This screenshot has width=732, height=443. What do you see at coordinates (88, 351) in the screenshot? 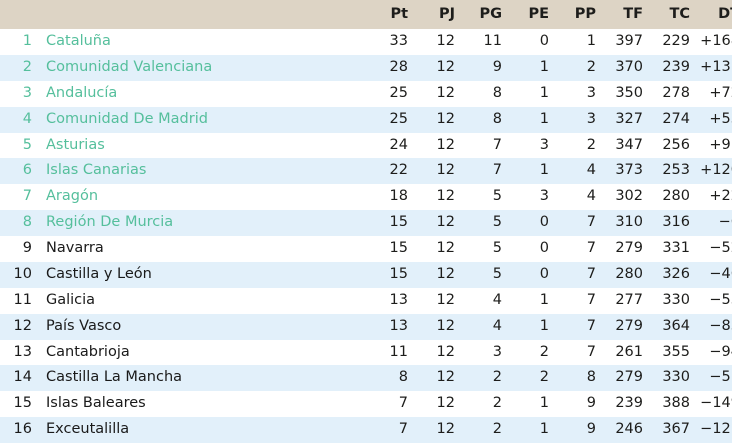
I see `cell-team-name: Cantabrioja` at bounding box center [88, 351].